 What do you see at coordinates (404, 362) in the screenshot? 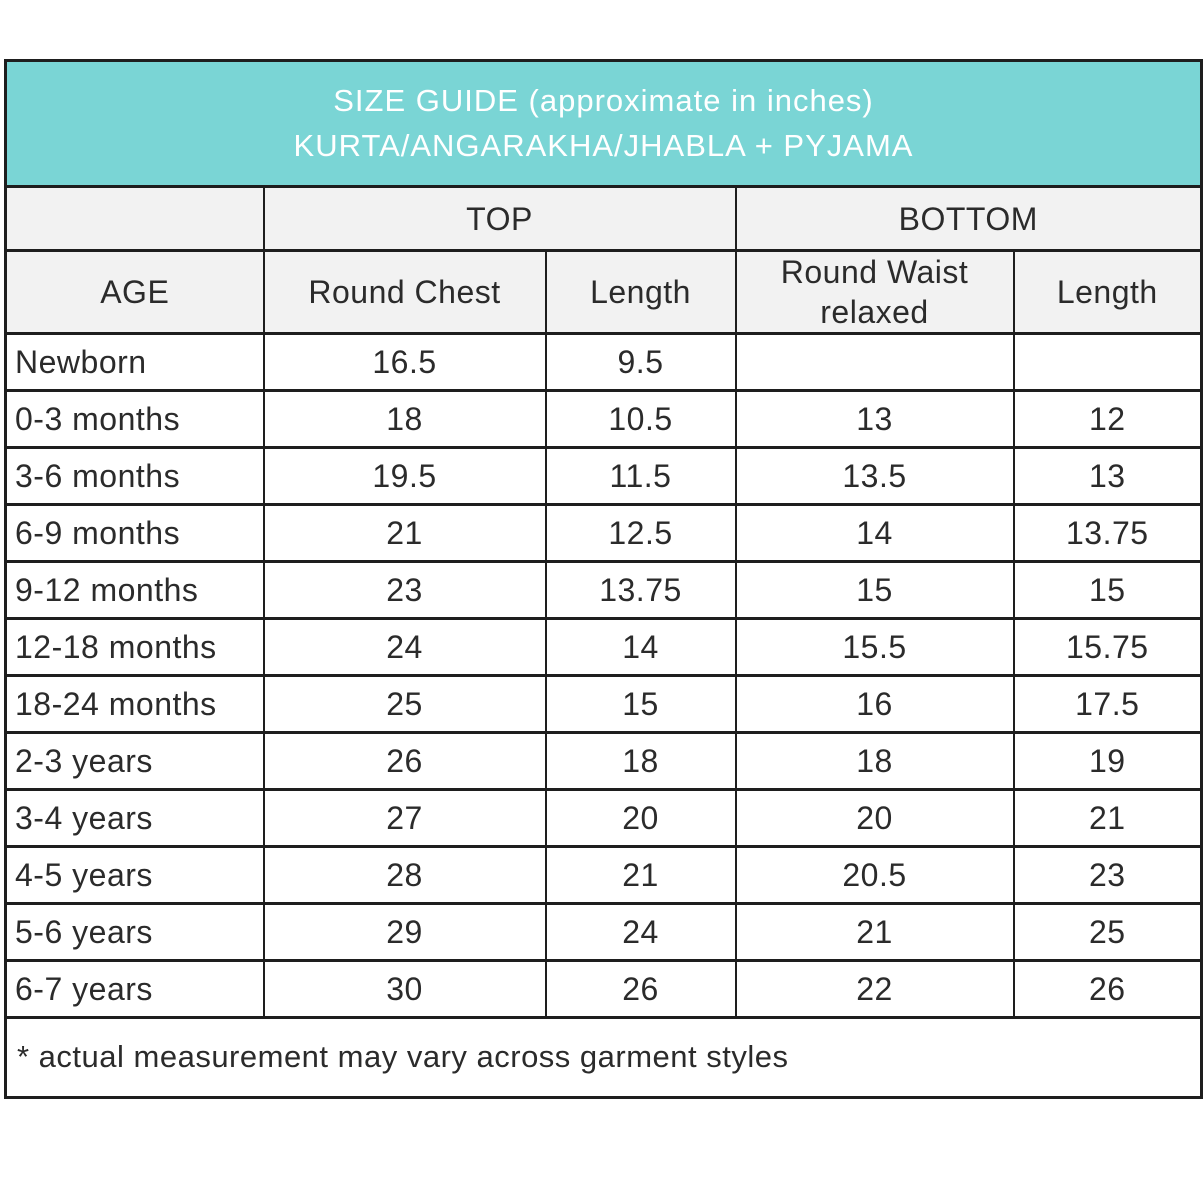
I see `round-chest-cell: 16.5` at bounding box center [404, 362].